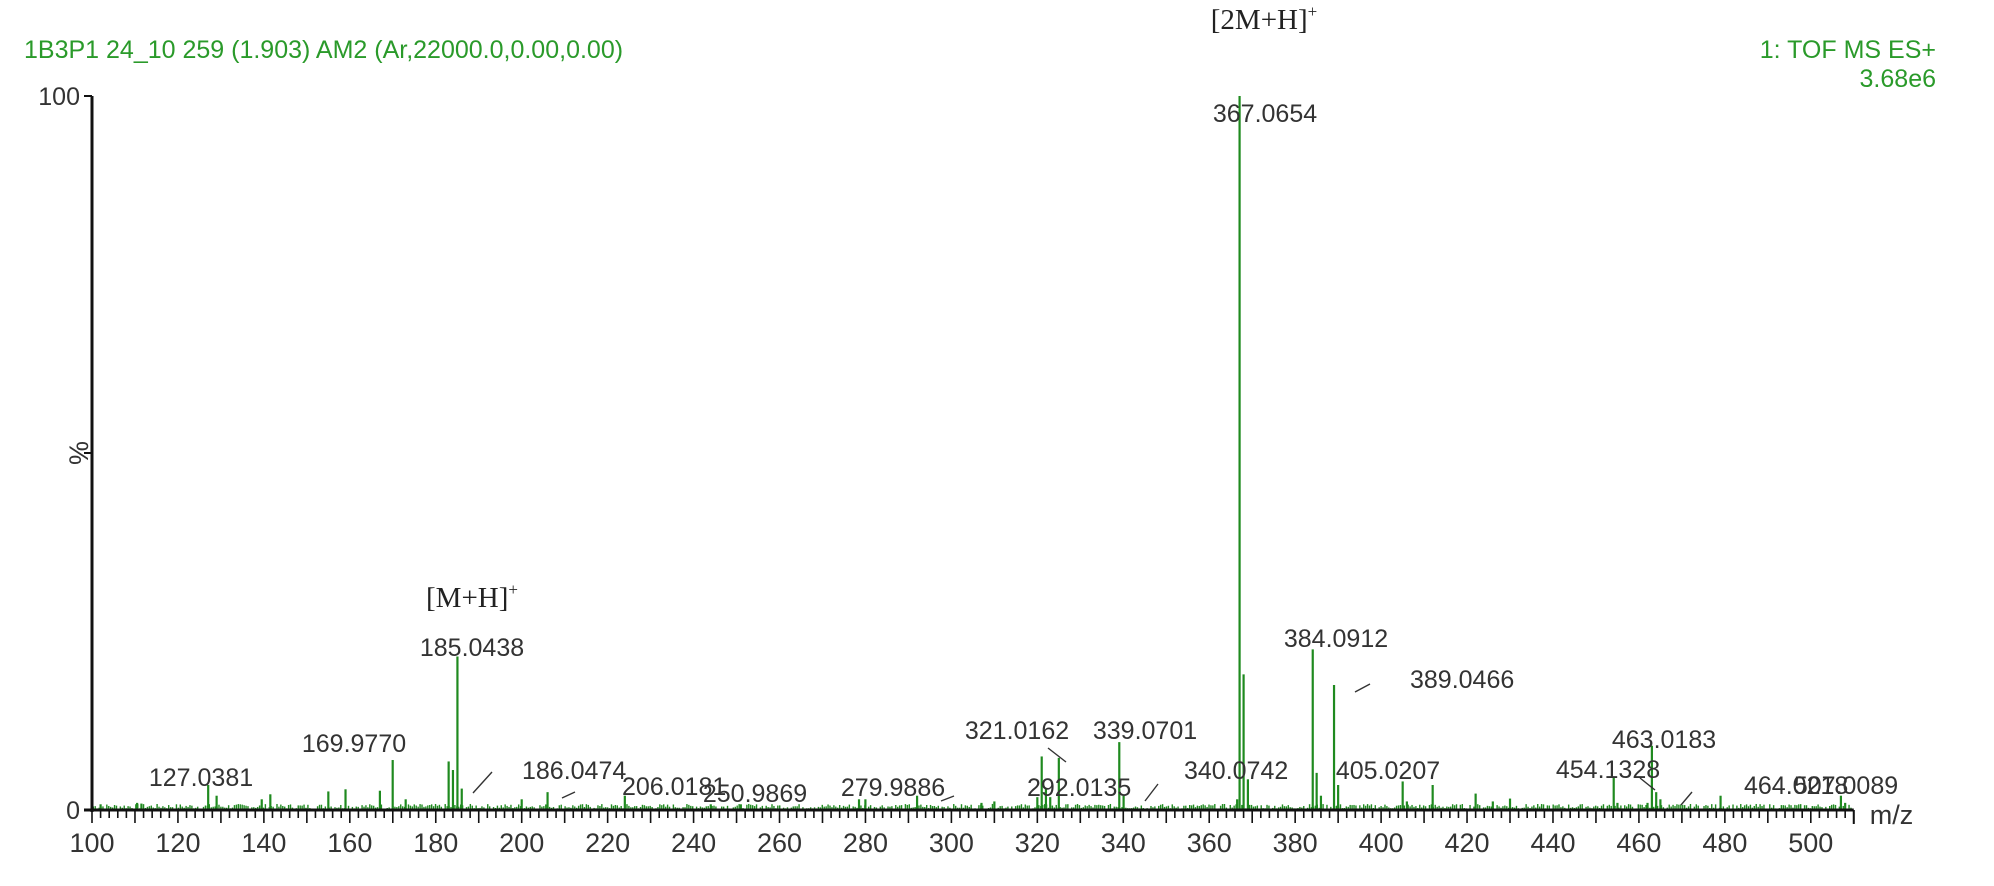  I want to click on peak-label: 367.0654, so click(1265, 114).